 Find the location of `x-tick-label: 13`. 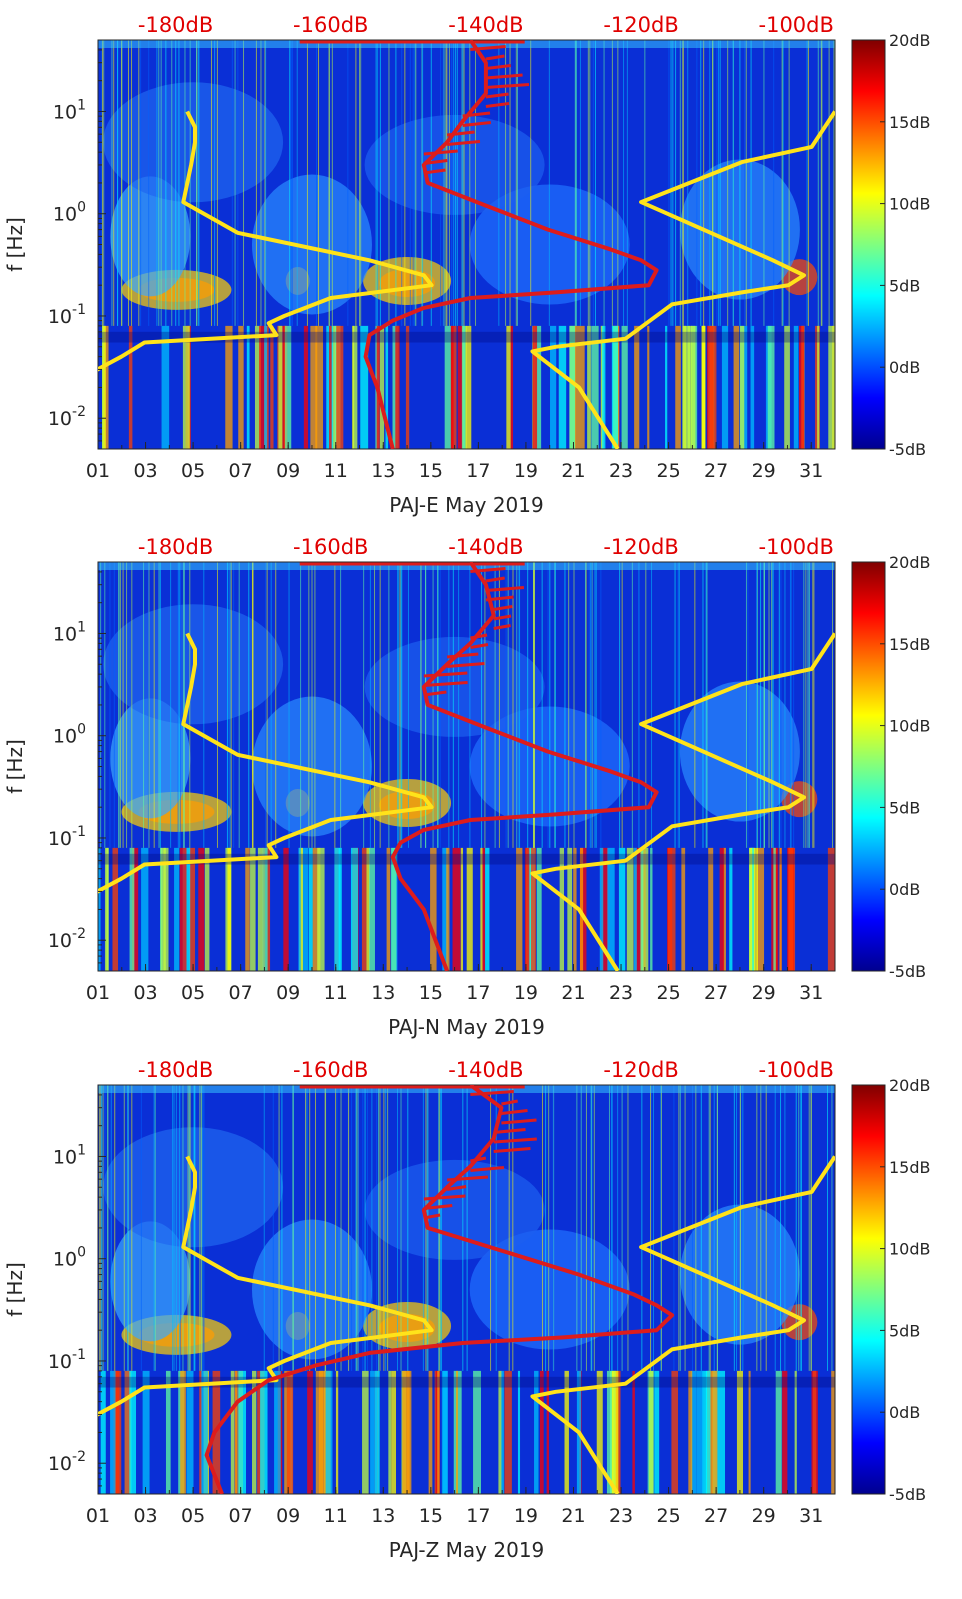

x-tick-label: 13 is located at coordinates (383, 471).